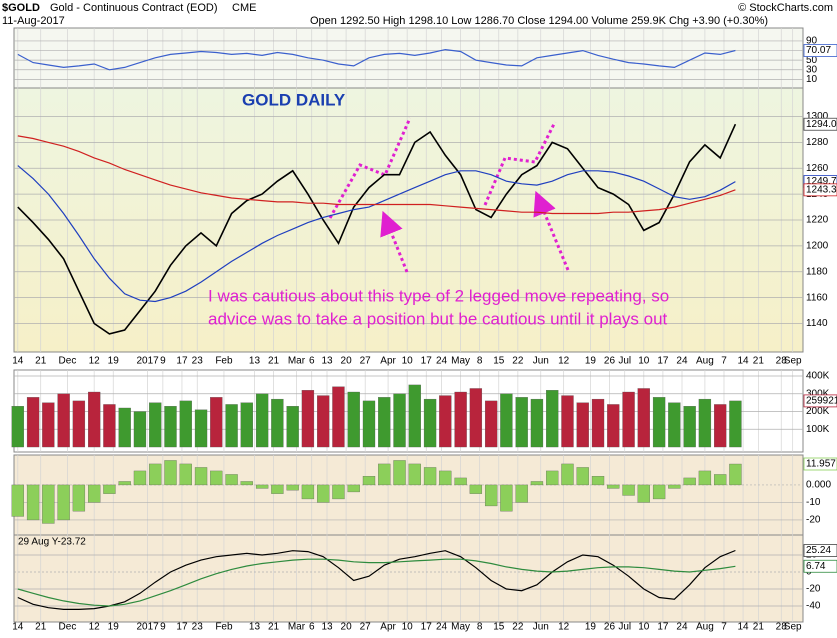 The image size is (837, 638). I want to click on y-tick-label: 1180, so click(817, 271).